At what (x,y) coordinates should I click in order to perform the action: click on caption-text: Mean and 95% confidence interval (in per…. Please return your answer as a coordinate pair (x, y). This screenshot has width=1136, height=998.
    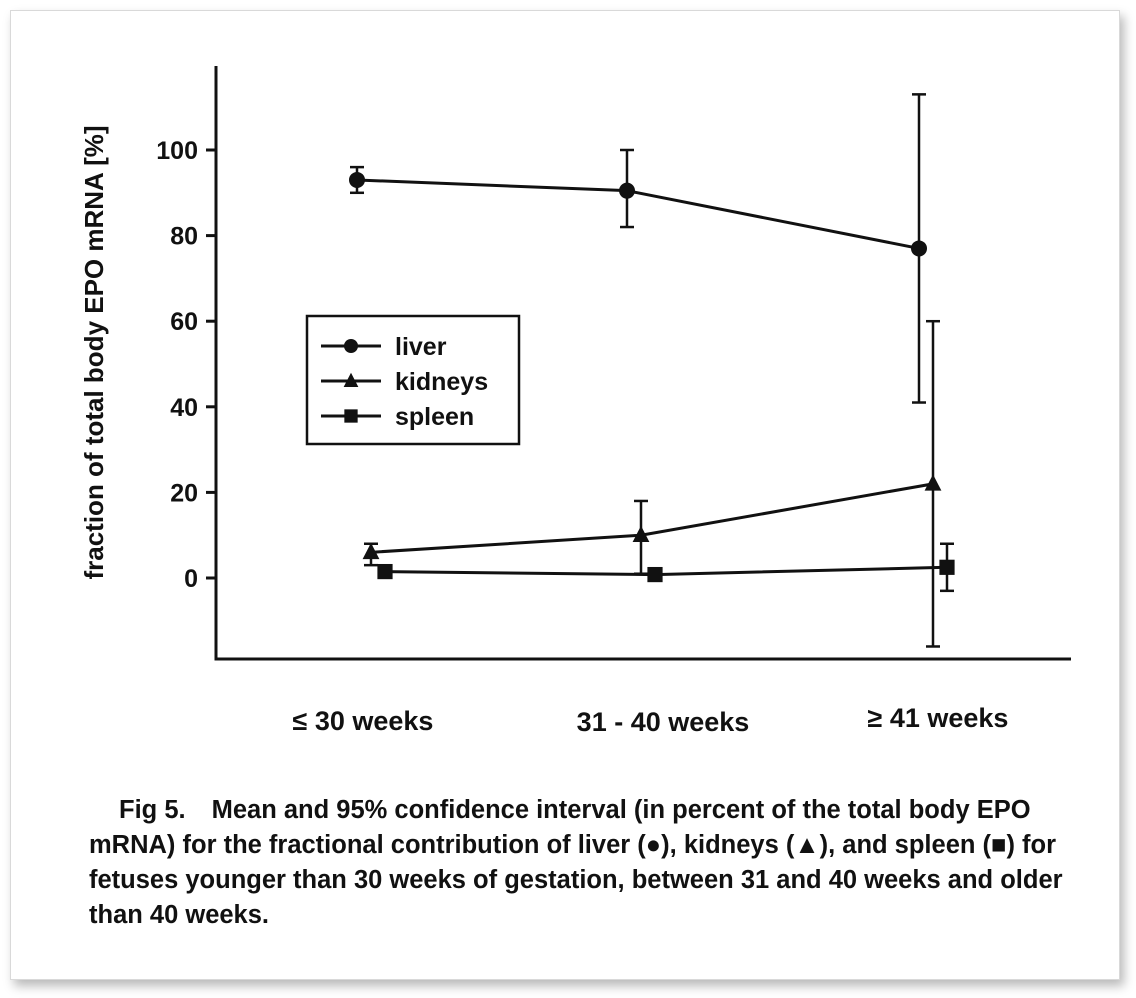
    Looking at the image, I should click on (576, 862).